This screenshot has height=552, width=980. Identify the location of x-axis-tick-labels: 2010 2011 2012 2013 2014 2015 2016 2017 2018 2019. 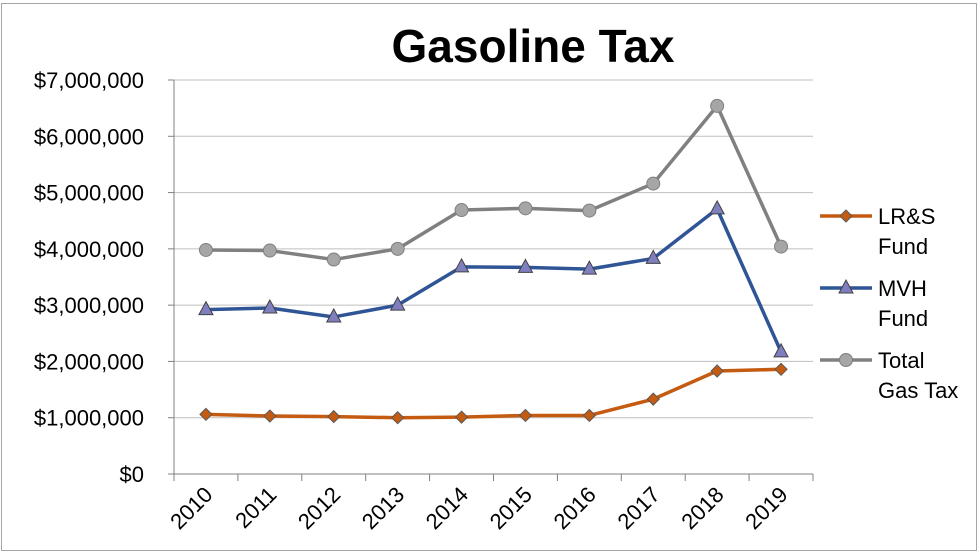
(478, 508).